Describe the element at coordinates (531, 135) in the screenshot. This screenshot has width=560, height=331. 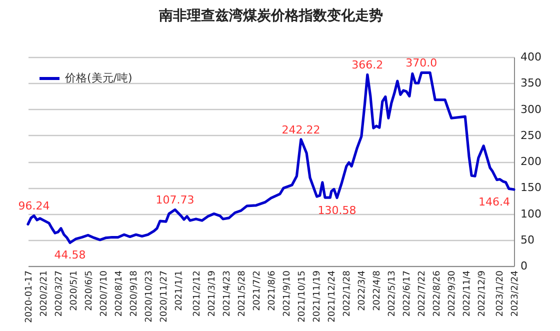
I see `y-tick-label: 250` at that location.